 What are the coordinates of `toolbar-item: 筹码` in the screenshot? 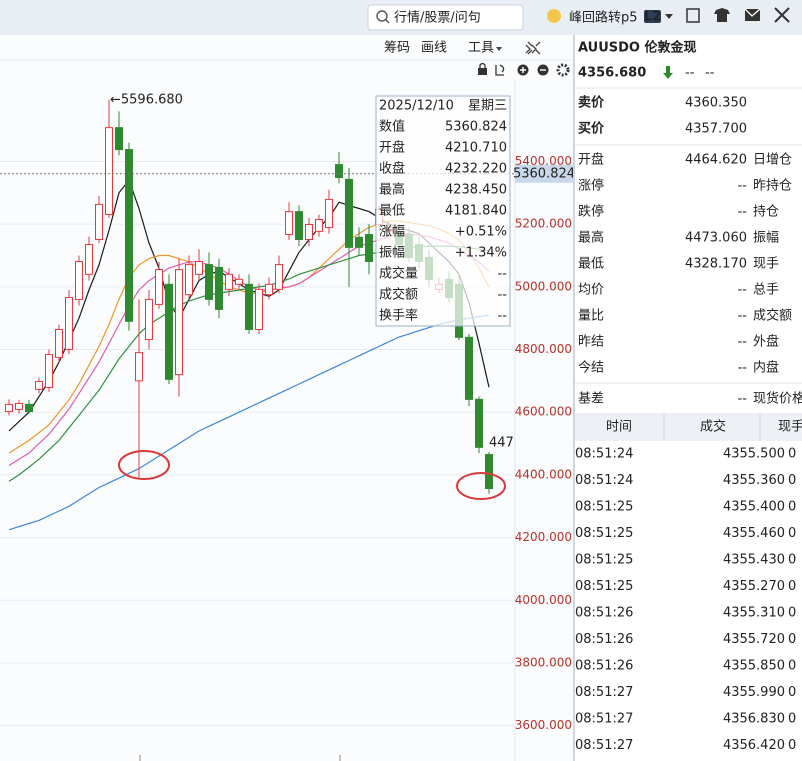 It's located at (397, 48).